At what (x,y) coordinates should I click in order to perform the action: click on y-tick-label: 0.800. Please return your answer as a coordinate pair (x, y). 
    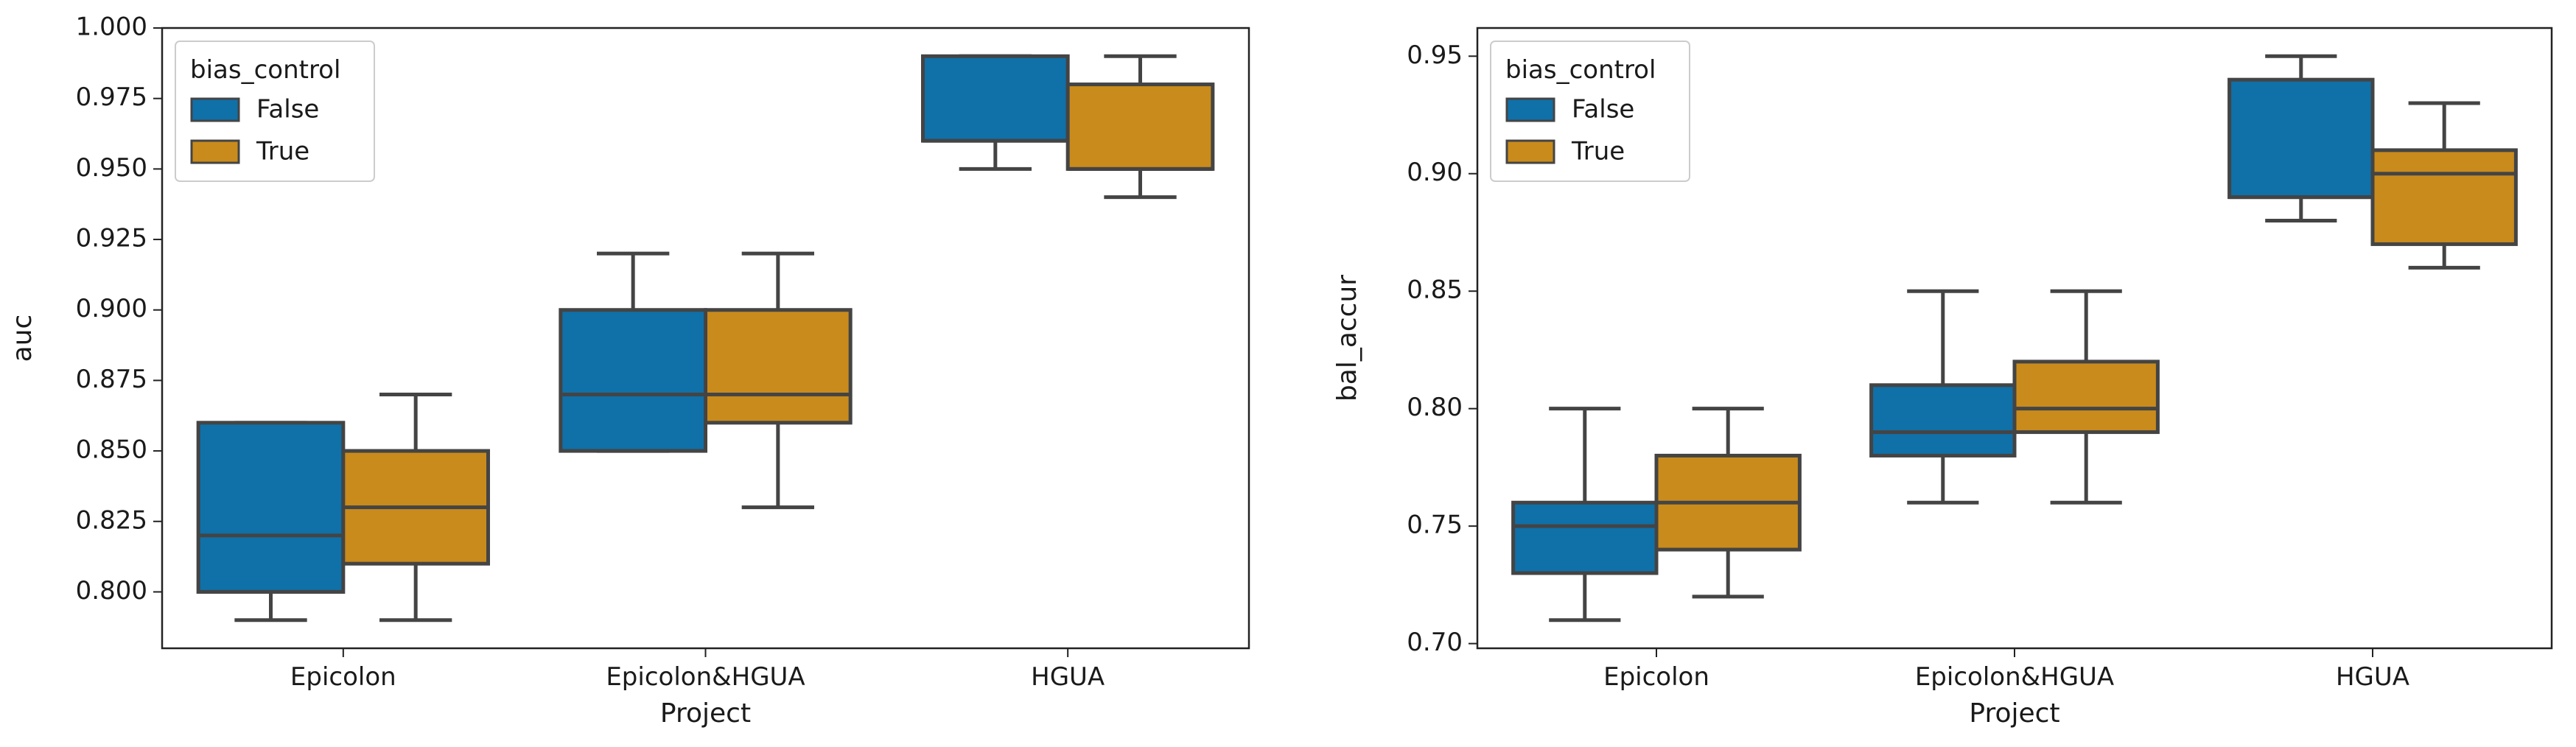
    Looking at the image, I should click on (111, 591).